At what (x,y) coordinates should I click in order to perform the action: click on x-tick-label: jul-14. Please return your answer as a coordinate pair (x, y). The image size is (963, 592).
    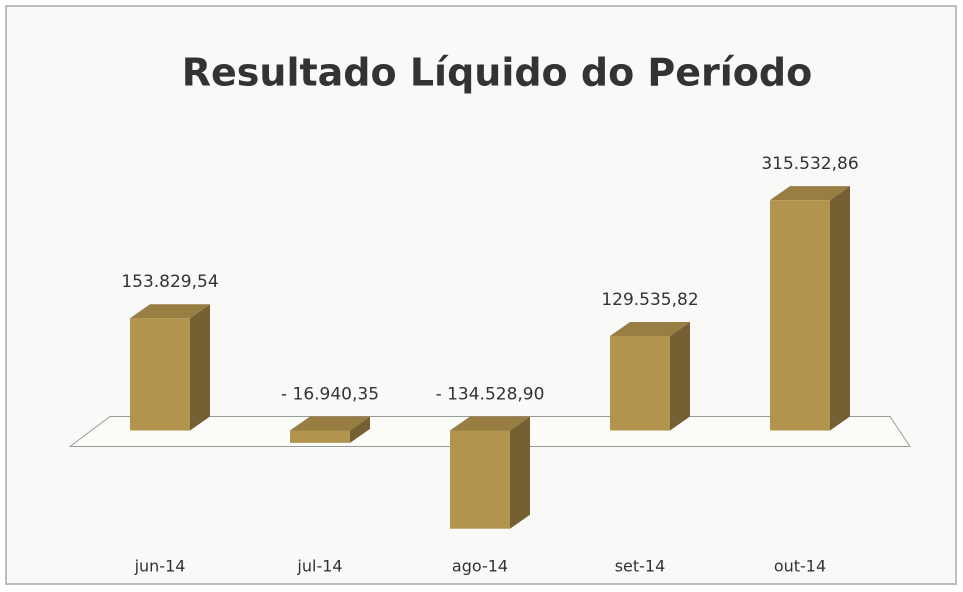
    Looking at the image, I should click on (319, 566).